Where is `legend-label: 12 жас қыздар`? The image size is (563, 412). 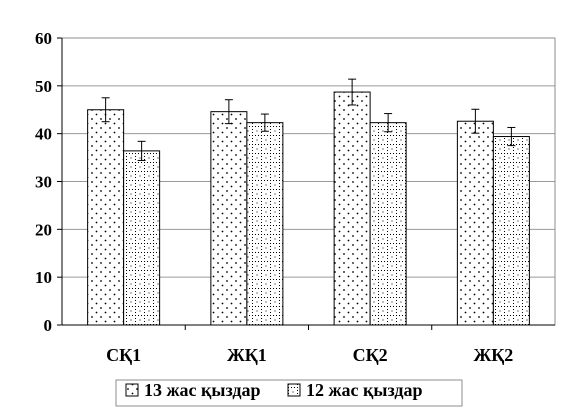 legend-label: 12 жас қыздар is located at coordinates (364, 390).